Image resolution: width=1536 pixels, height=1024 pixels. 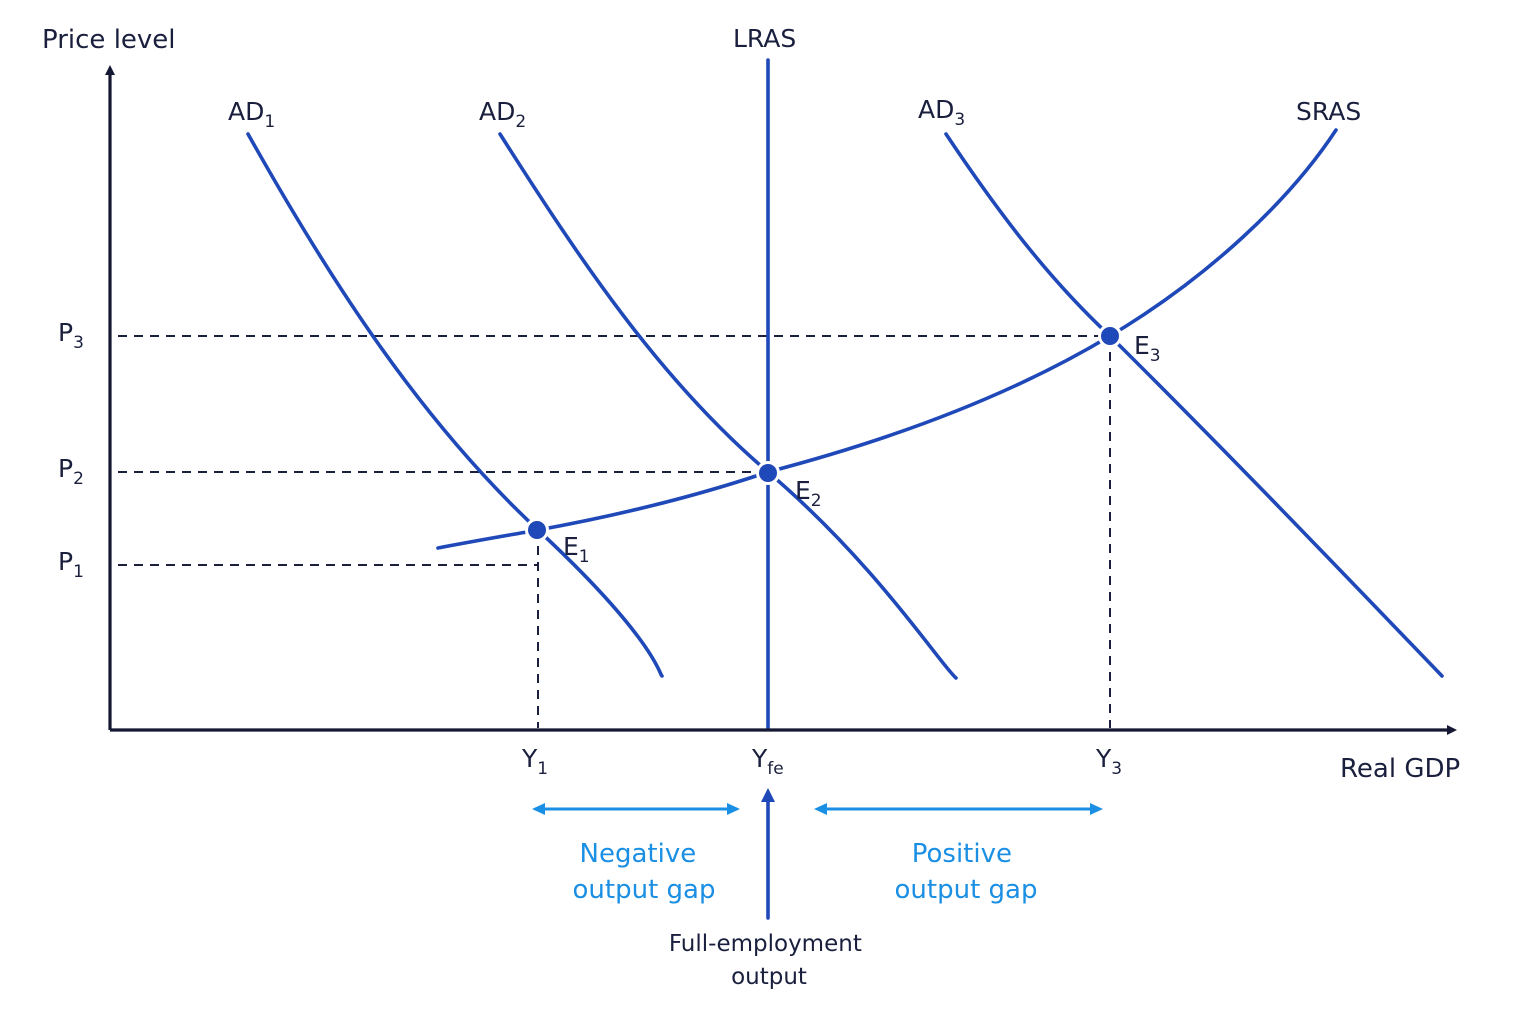 What do you see at coordinates (1147, 348) in the screenshot?
I see `e3-label: E3` at bounding box center [1147, 348].